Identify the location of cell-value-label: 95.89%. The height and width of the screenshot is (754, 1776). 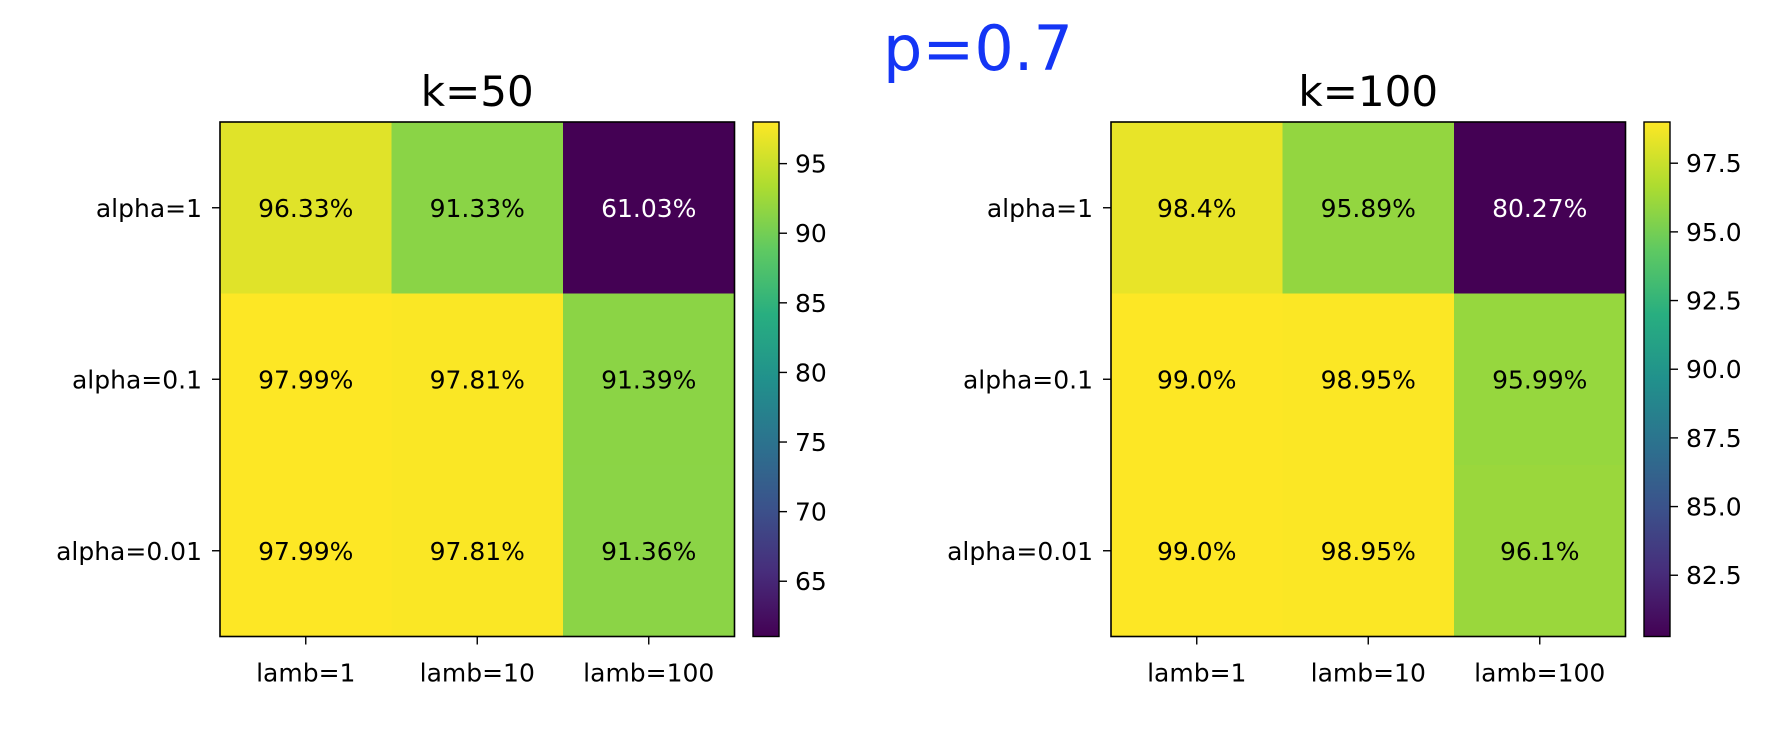
(1368, 208).